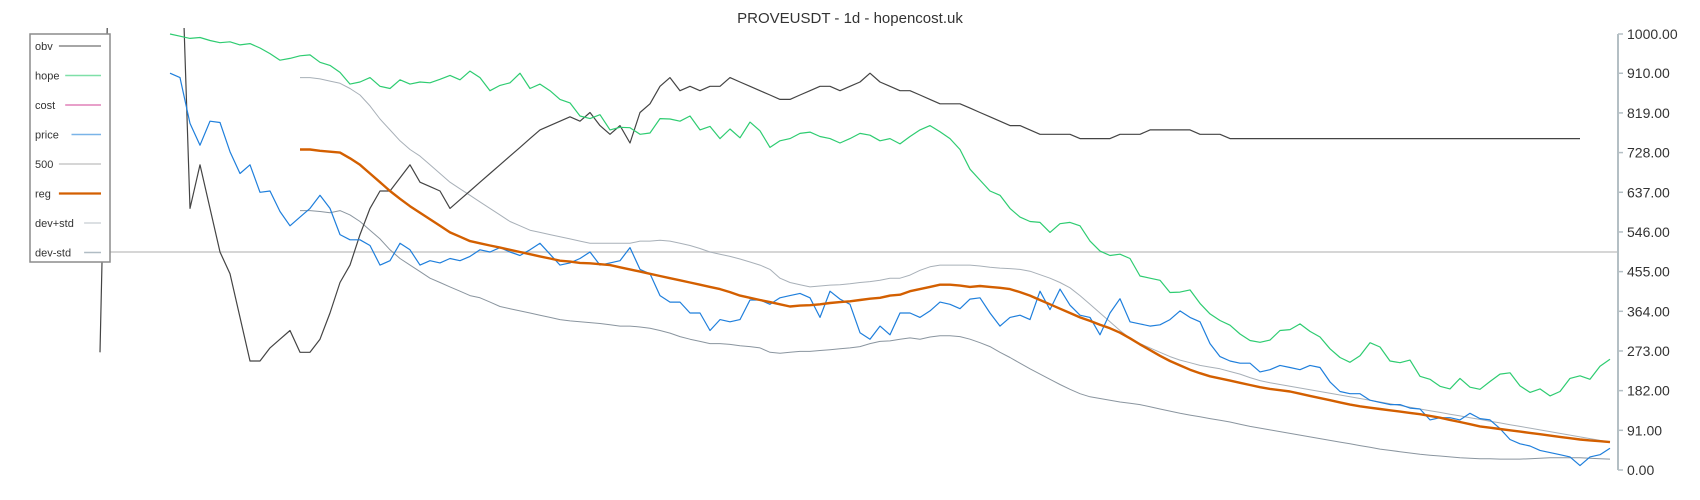 This screenshot has height=500, width=1700. Describe the element at coordinates (850, 18) in the screenshot. I see `chart-title: PROVEUSDT - 1d - hopencost.uk` at that location.